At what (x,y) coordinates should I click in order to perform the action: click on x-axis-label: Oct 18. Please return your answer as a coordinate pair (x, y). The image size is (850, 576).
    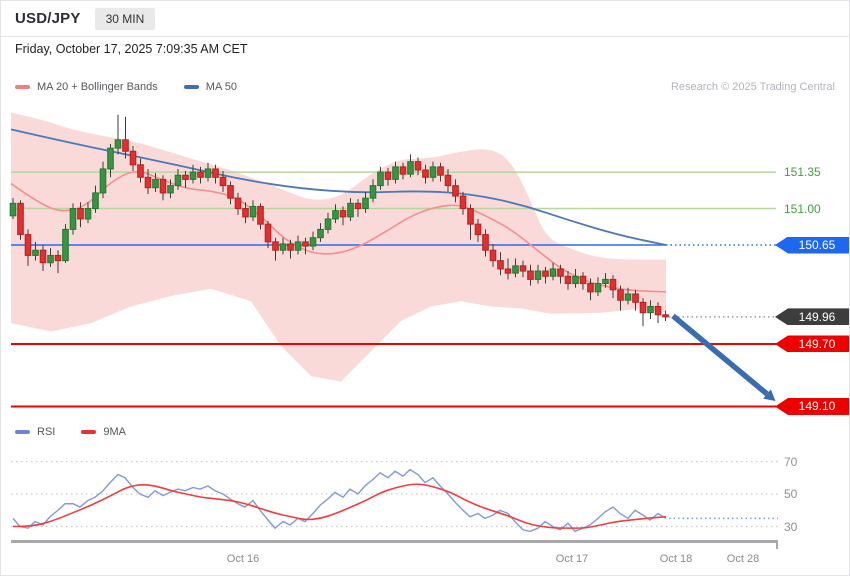
    Looking at the image, I should click on (676, 559).